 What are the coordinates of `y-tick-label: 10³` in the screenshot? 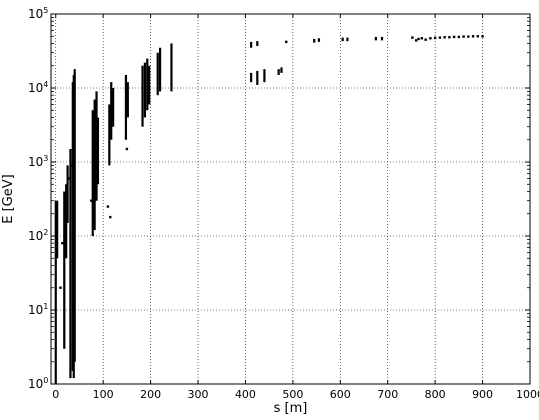 It's located at (38, 161).